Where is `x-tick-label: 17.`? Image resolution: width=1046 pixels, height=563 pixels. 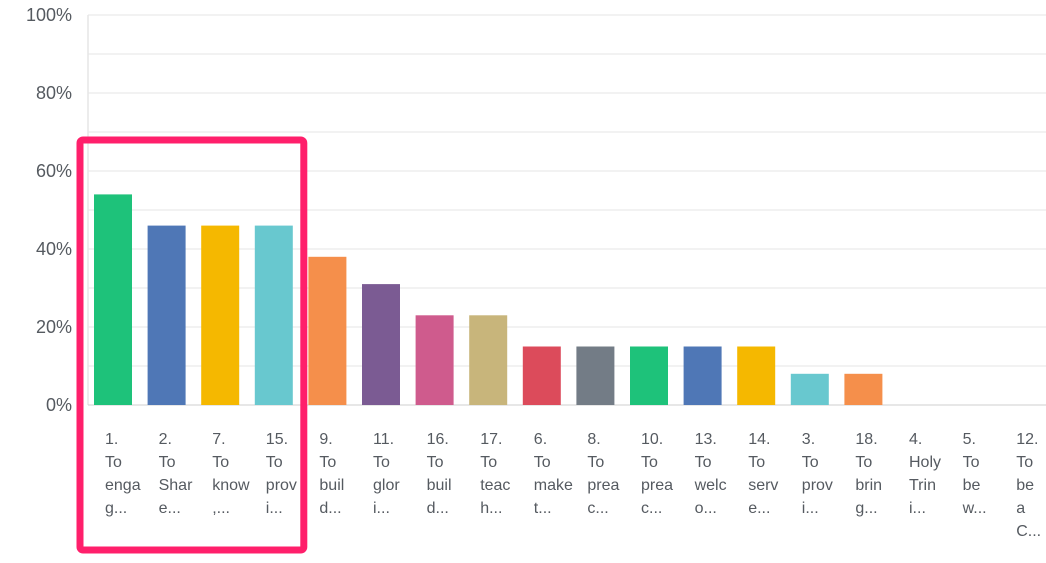
x-tick-label: 17. is located at coordinates (491, 439).